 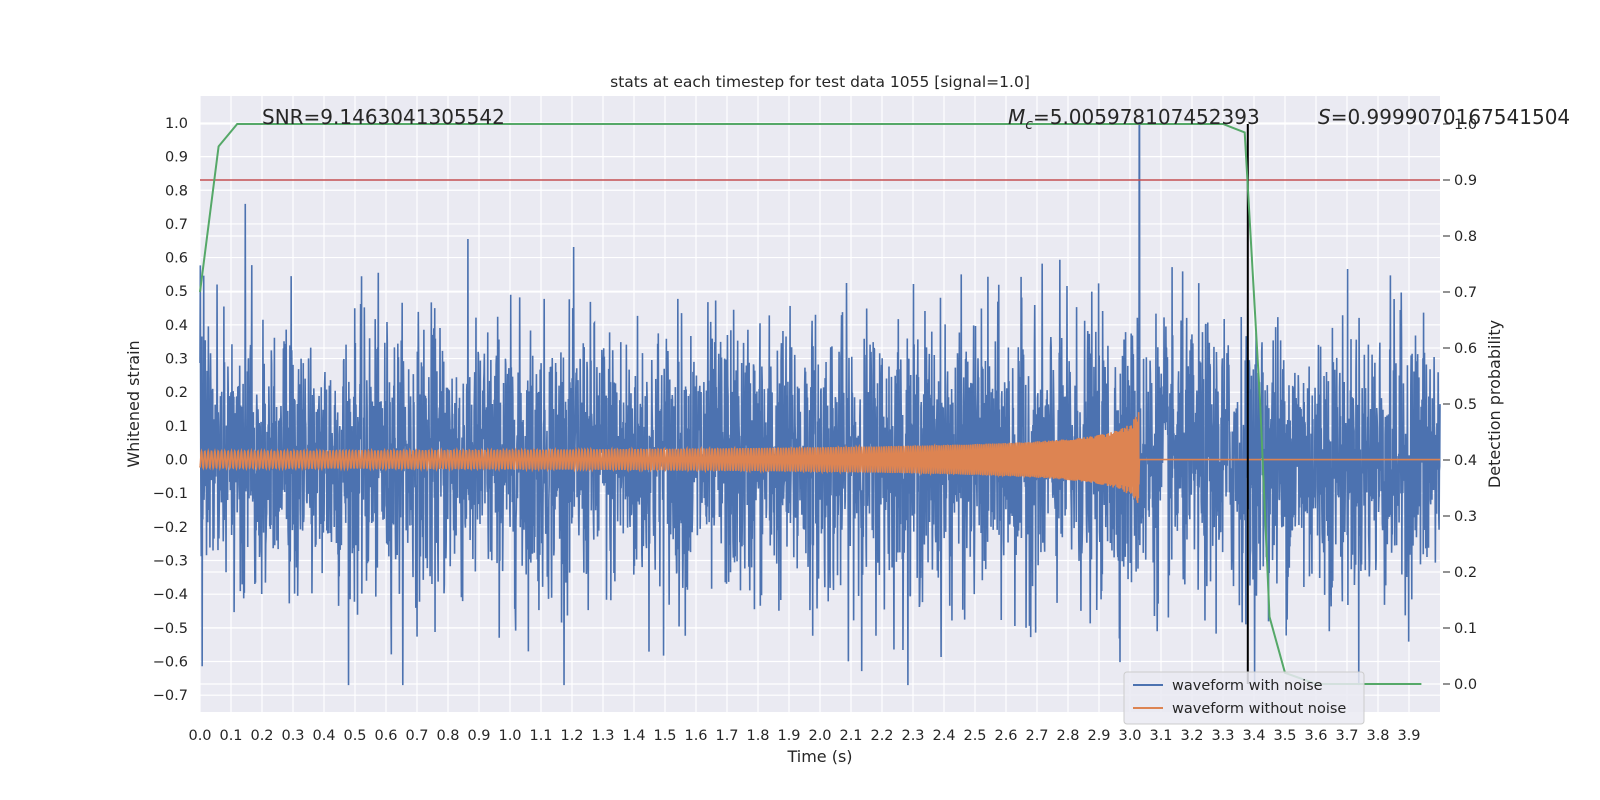 I want to click on y2-tick-label: 0.3, so click(x=1465, y=517).